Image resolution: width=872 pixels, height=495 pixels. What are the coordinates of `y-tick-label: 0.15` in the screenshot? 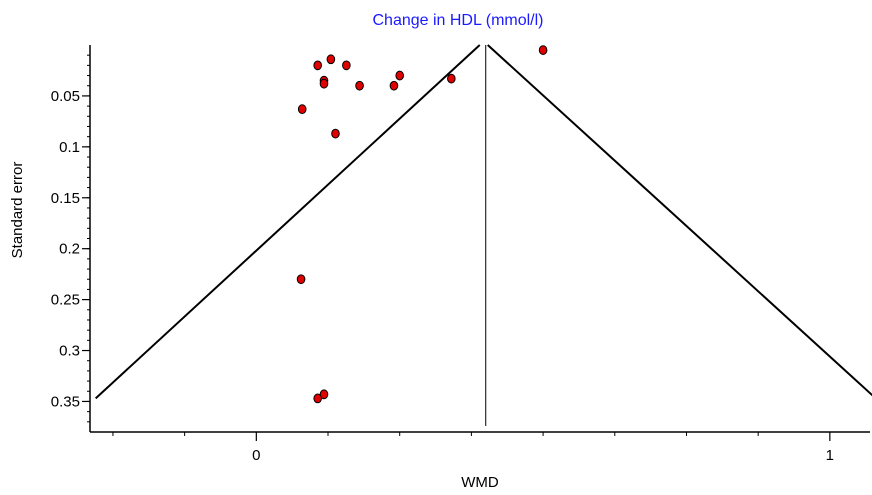 It's located at (65, 198).